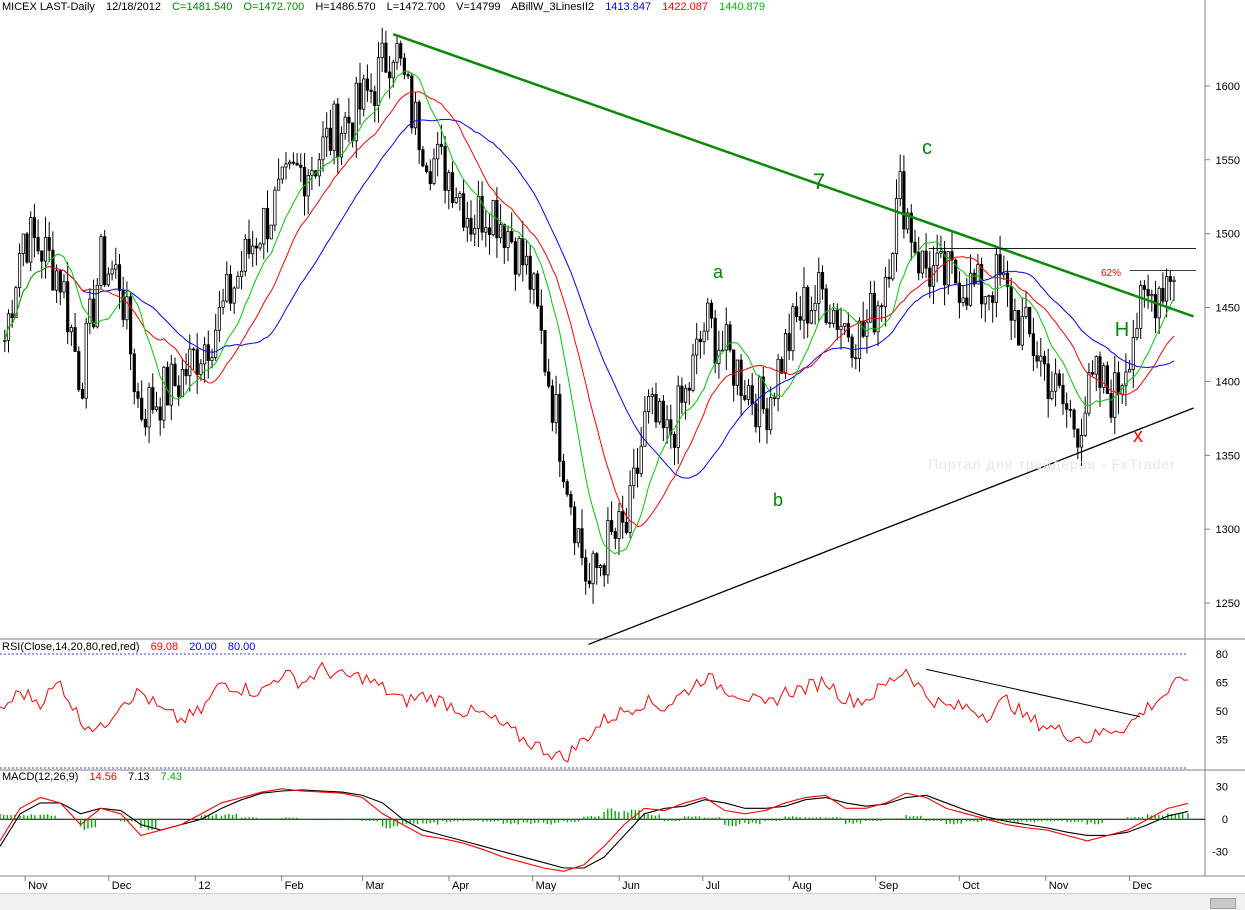 The height and width of the screenshot is (910, 1245). Describe the element at coordinates (1228, 87) in the screenshot. I see `price-tick-label: 1600` at that location.